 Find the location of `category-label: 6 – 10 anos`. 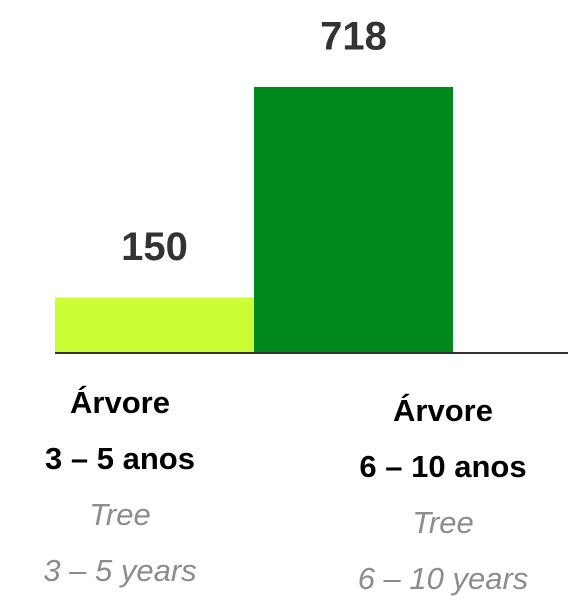

category-label: 6 – 10 anos is located at coordinates (442, 466).